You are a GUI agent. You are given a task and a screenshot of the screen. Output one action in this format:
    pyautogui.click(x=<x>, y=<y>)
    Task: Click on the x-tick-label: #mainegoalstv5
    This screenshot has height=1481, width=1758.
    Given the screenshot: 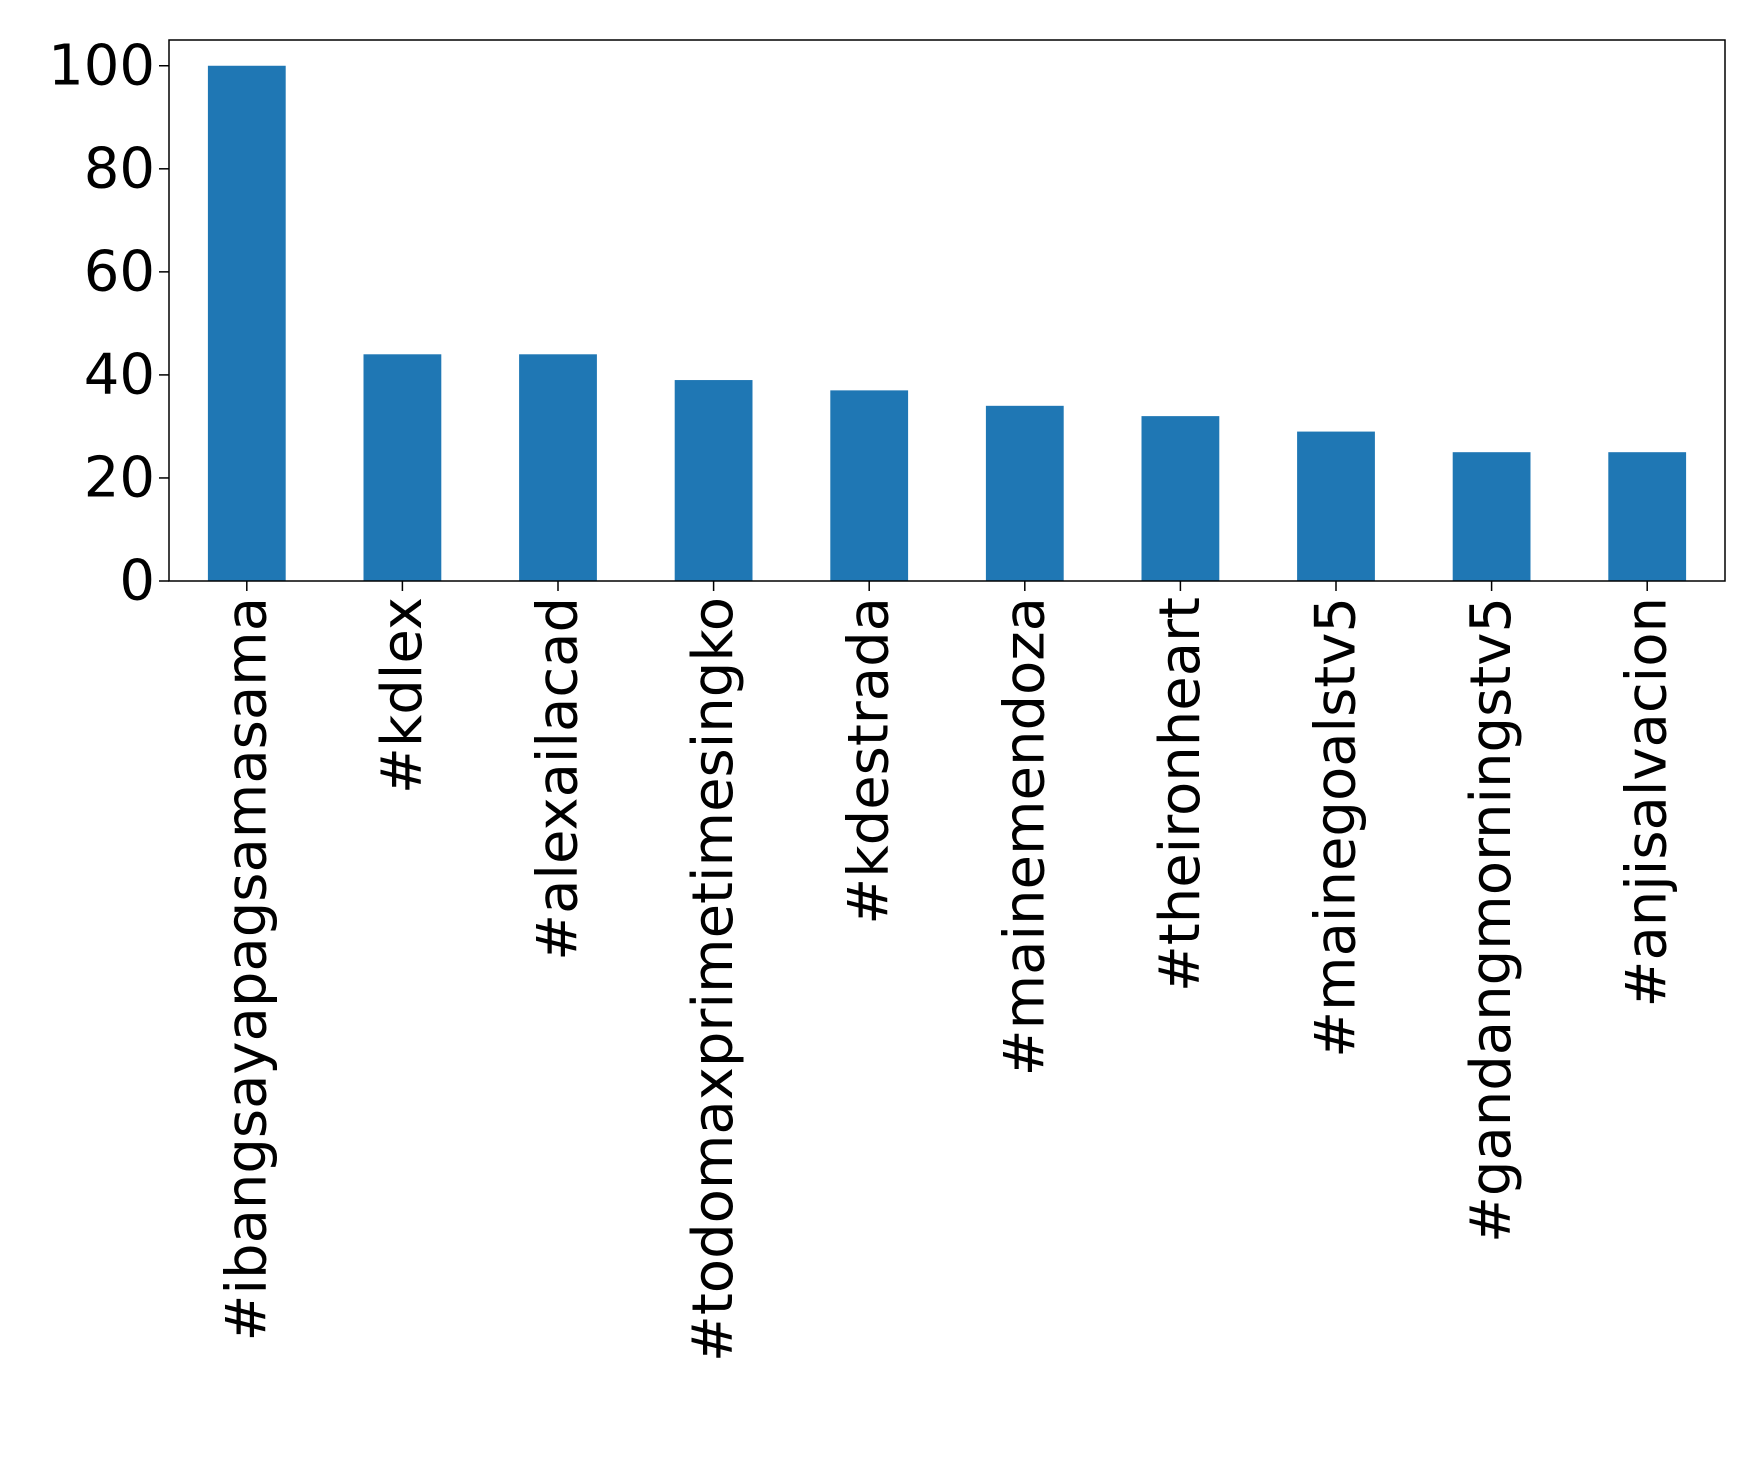 What is the action you would take?
    pyautogui.click(x=1336, y=827)
    